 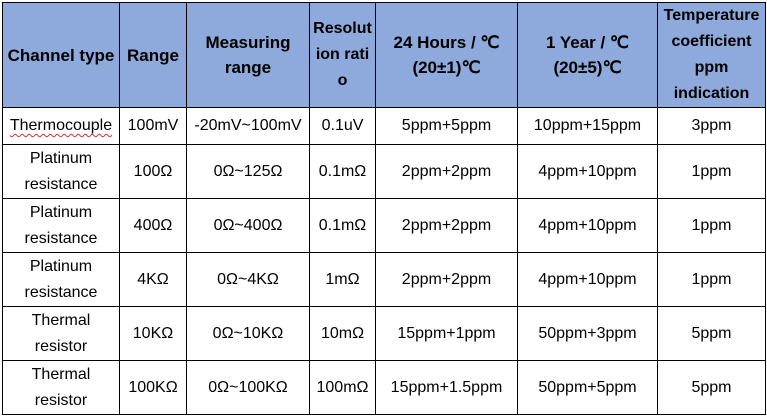 I want to click on cell-range: 100KΩ, so click(x=153, y=387).